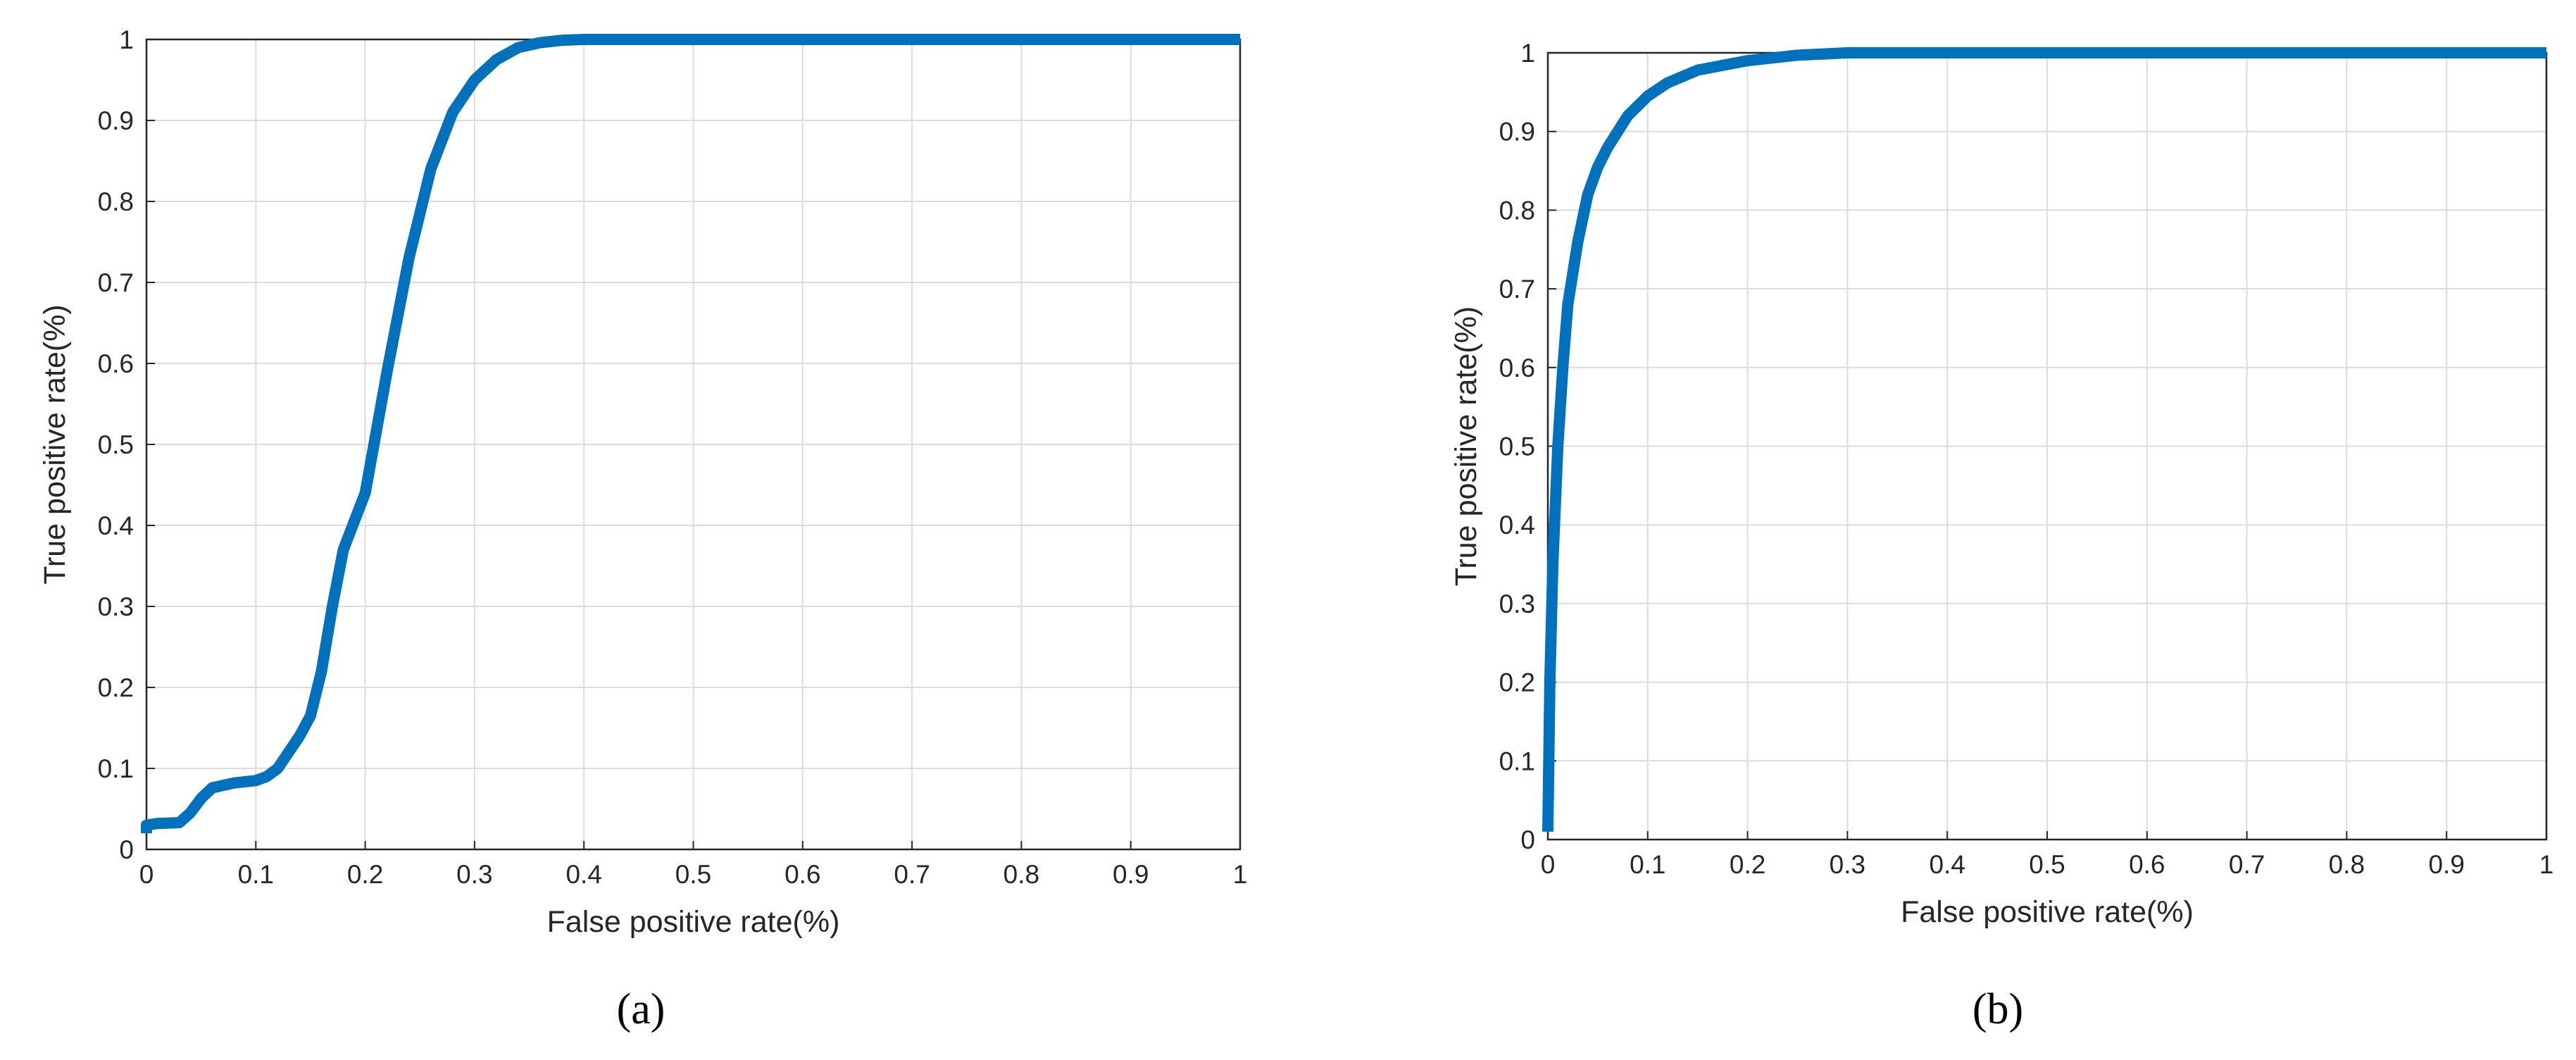  I want to click on caption: (a), so click(641, 1009).